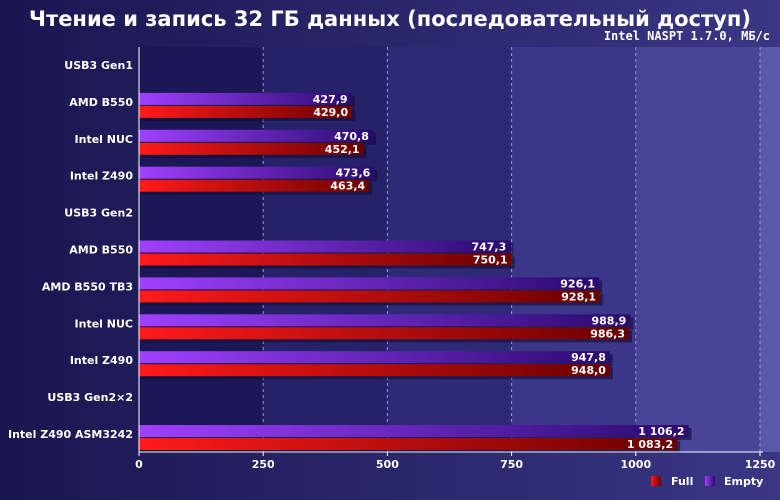 Image resolution: width=780 pixels, height=500 pixels. What do you see at coordinates (687, 36) in the screenshot?
I see `chart-subtitle: Intel NASPT 1.7.0, МБ/с` at bounding box center [687, 36].